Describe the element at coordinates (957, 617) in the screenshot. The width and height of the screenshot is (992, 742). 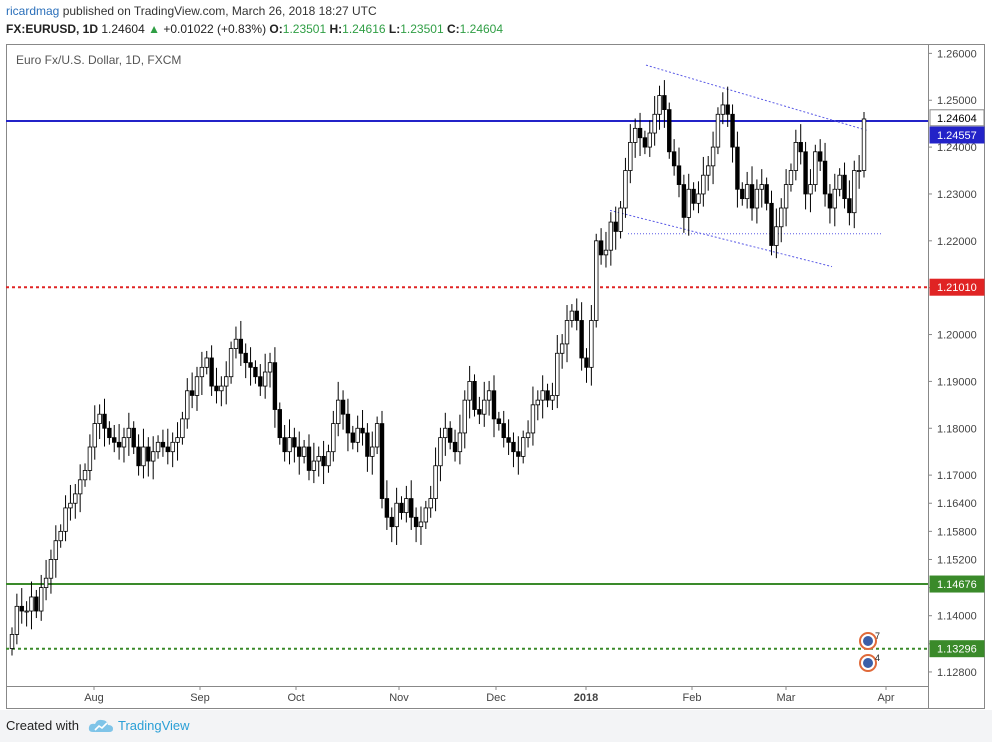
I see `y-tick-label: 1.14000` at that location.